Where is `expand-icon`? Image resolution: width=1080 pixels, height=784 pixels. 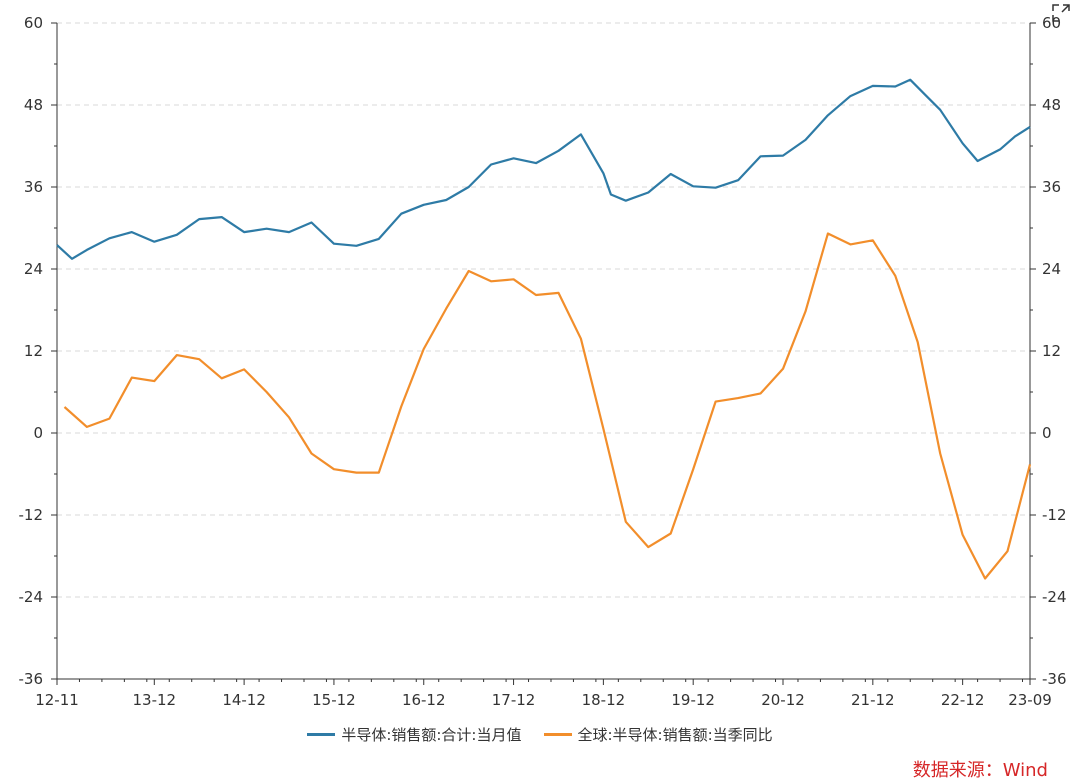
expand-icon is located at coordinates (1061, 13).